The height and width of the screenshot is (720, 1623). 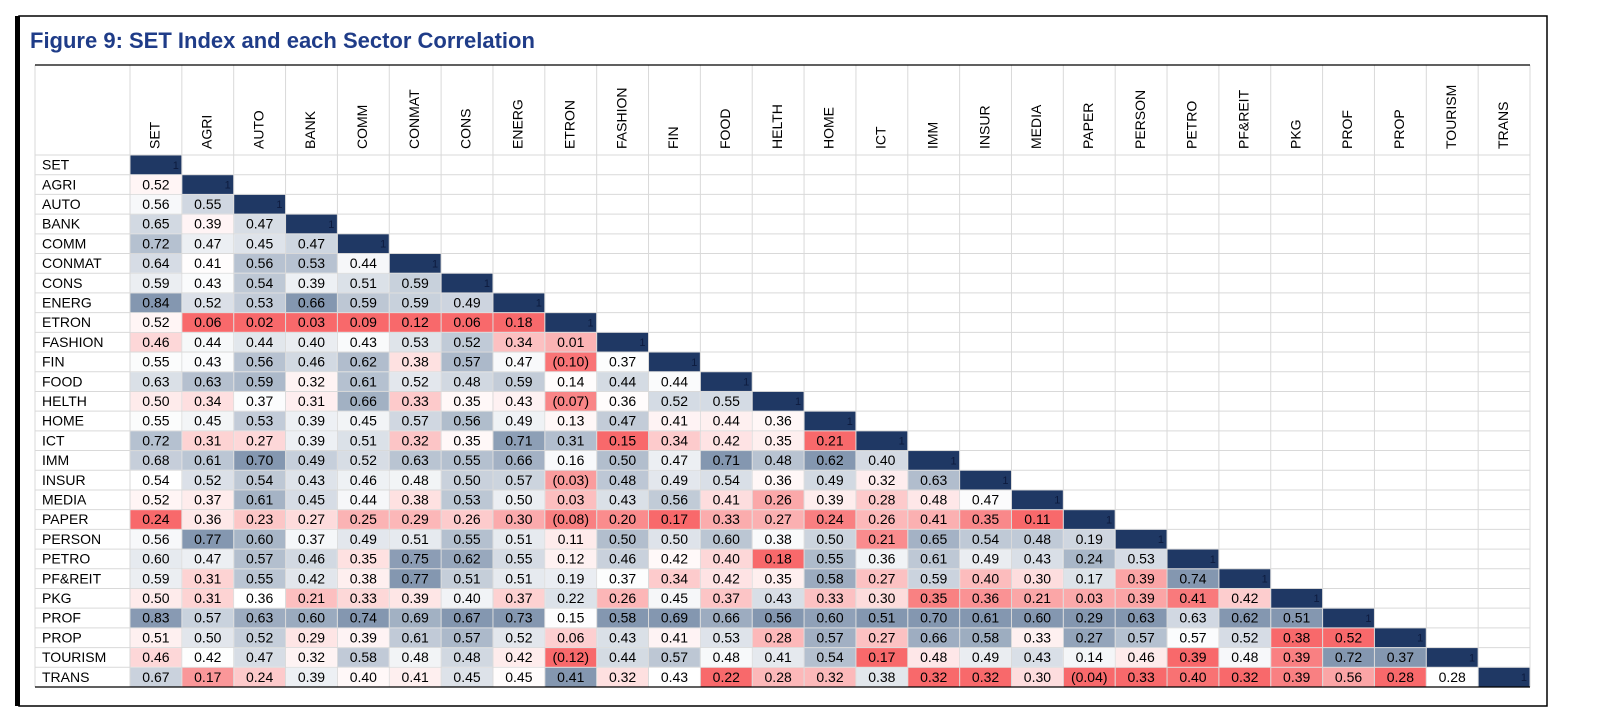 I want to click on cell-label: 0.66, so click(x=726, y=618).